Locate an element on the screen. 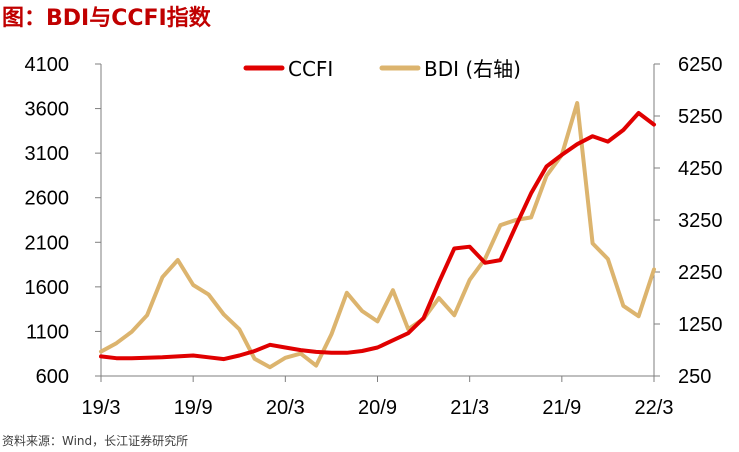  left-tick-label: 4100 is located at coordinates (47, 65).